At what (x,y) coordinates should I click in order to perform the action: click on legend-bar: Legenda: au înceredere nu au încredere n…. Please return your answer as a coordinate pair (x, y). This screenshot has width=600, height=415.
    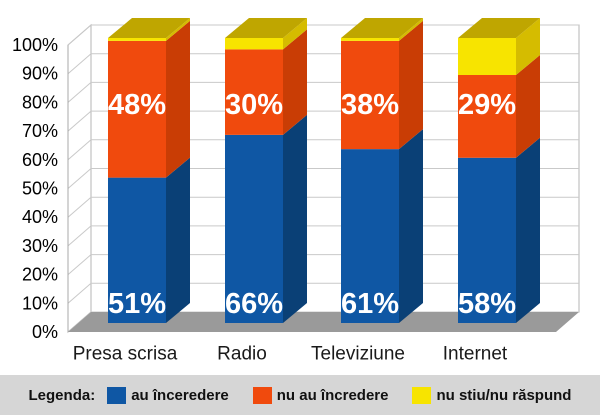
    Looking at the image, I should click on (300, 395).